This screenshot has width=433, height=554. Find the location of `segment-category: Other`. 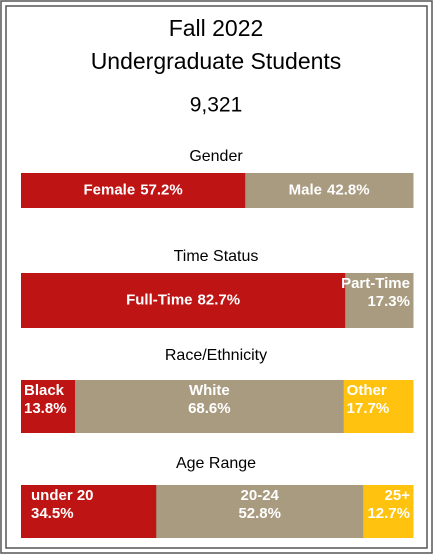

segment-category: Other is located at coordinates (367, 390).